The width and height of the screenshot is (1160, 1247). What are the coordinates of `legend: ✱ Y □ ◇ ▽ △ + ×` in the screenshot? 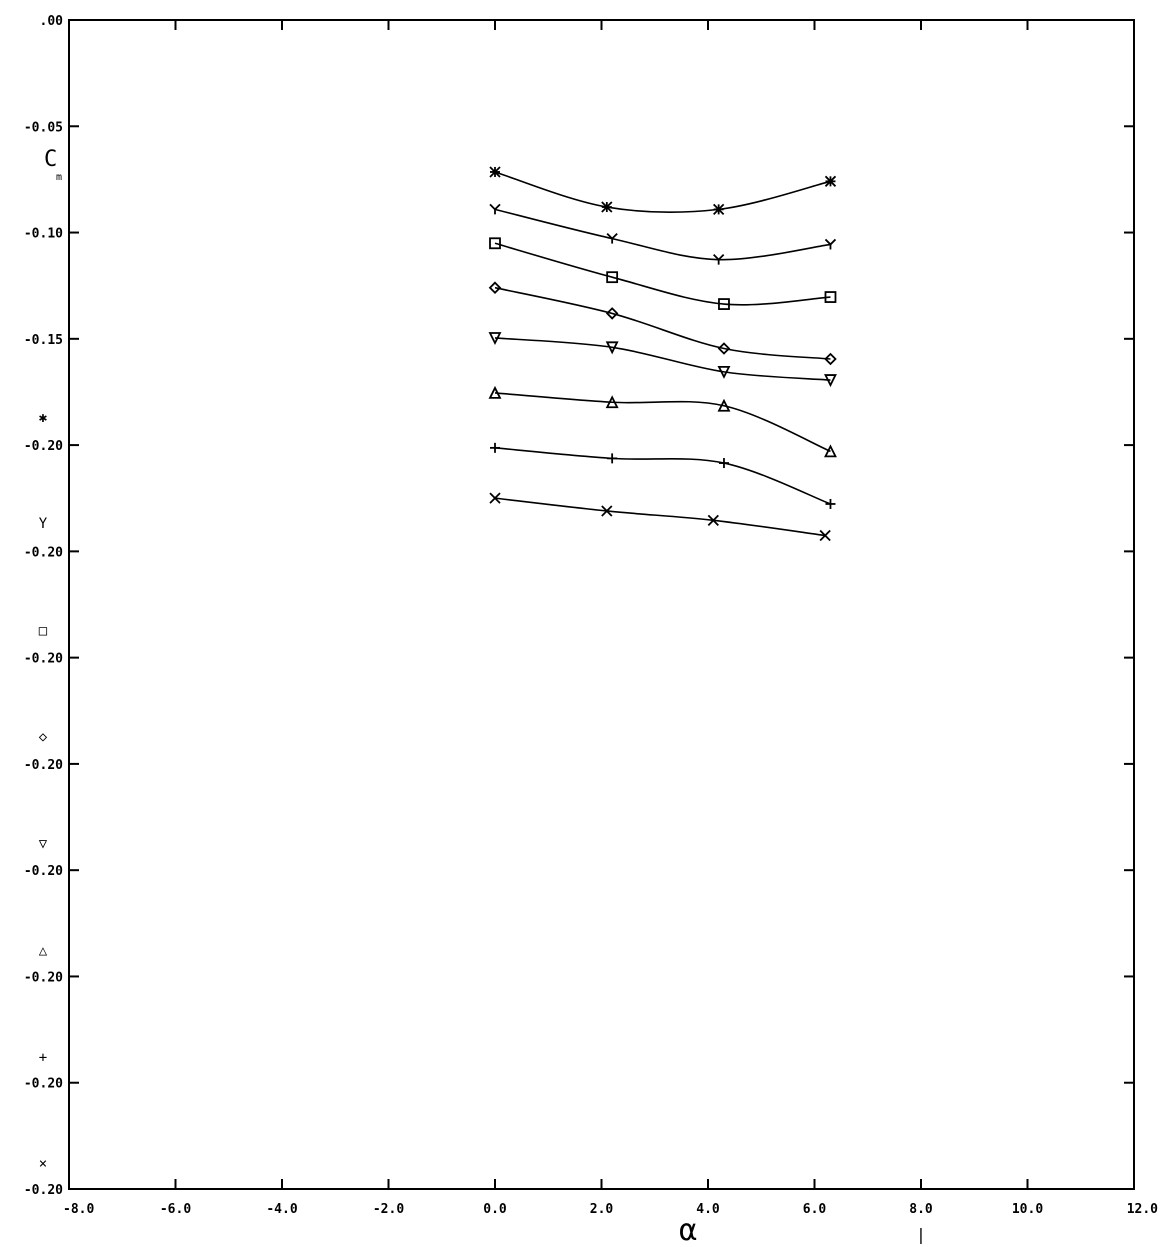 It's located at (43, 791).